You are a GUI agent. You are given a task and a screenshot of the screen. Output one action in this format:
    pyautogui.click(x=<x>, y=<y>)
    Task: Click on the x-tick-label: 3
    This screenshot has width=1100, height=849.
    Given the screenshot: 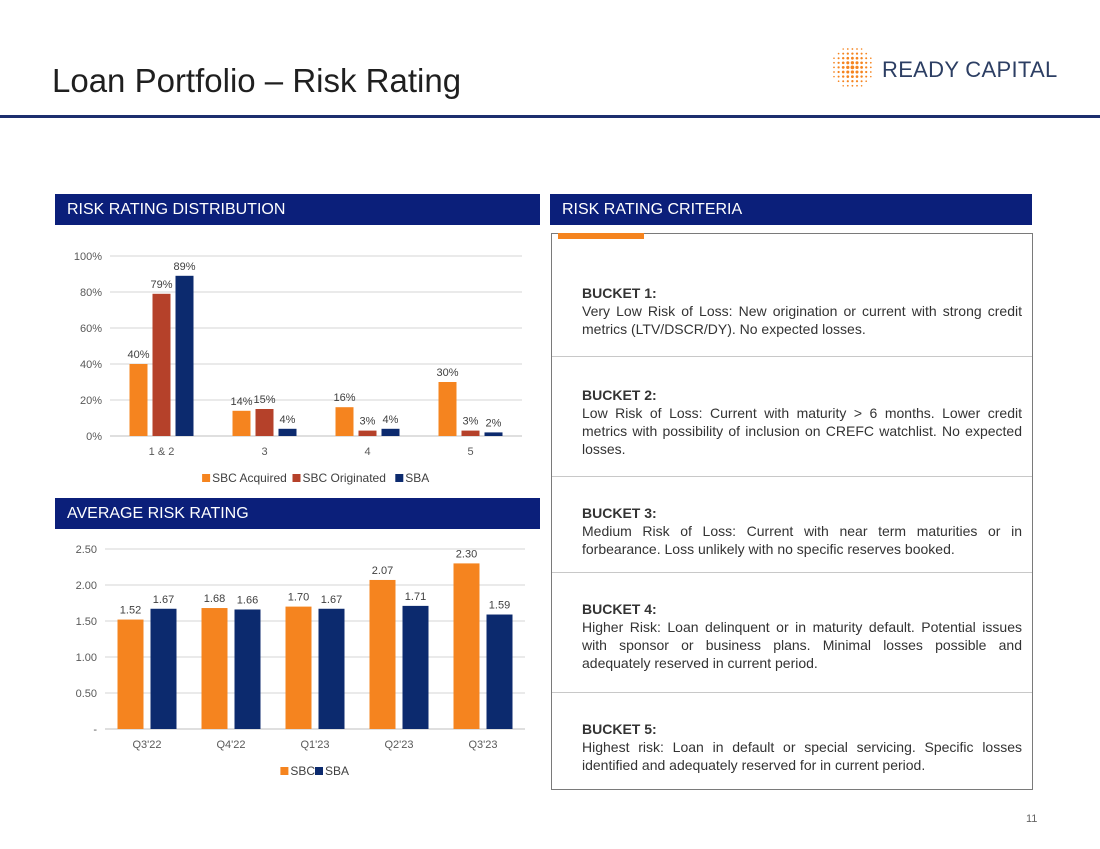 What is the action you would take?
    pyautogui.click(x=264, y=452)
    